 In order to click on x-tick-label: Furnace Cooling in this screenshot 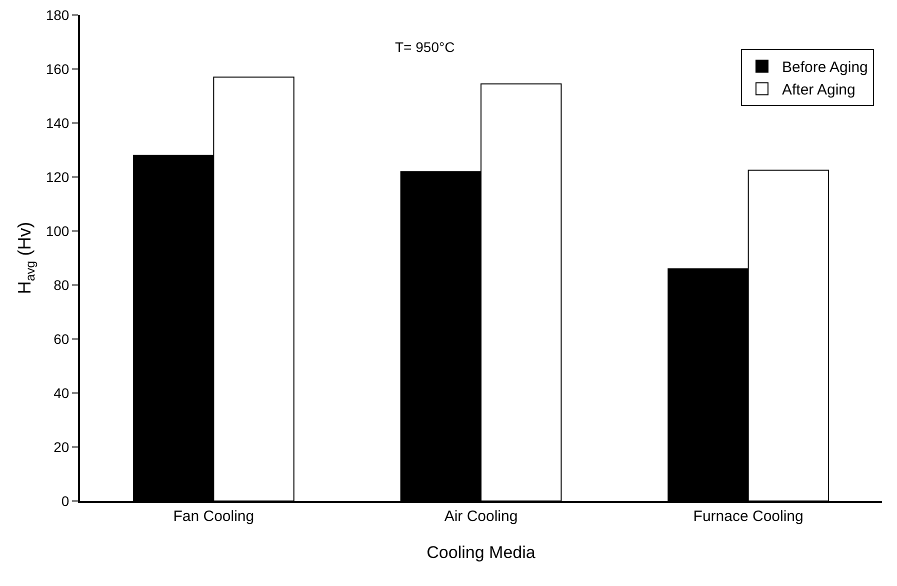, I will do `click(748, 516)`.